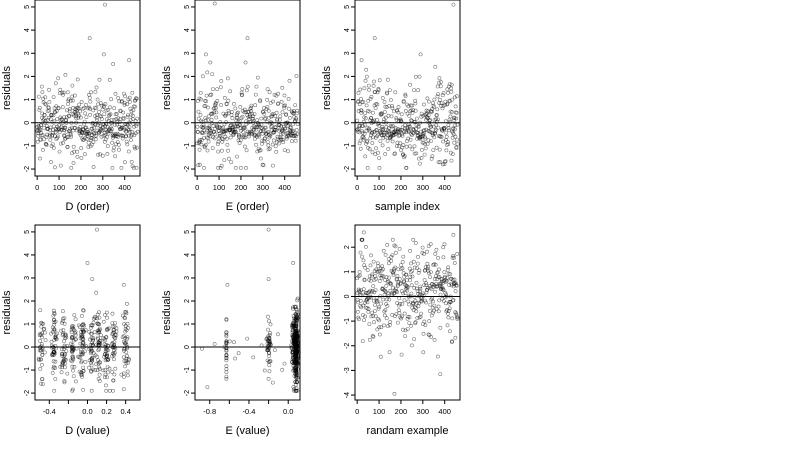  What do you see at coordinates (187, 53) in the screenshot?
I see `y-tick-label: 3` at bounding box center [187, 53].